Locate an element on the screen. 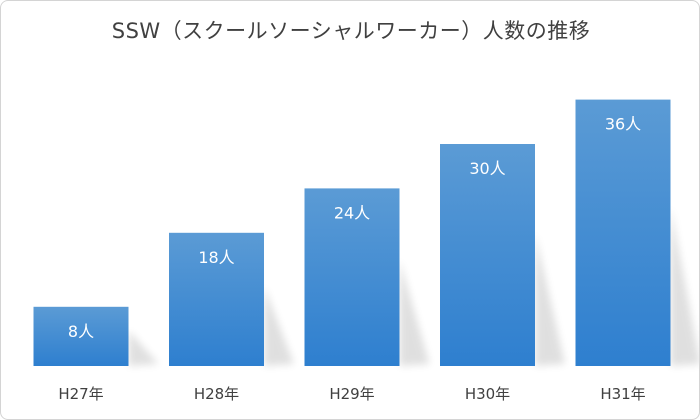 The width and height of the screenshot is (700, 420). chart-title: SSW（スクールソーシャルワーカー）人数の推移 is located at coordinates (351, 31).